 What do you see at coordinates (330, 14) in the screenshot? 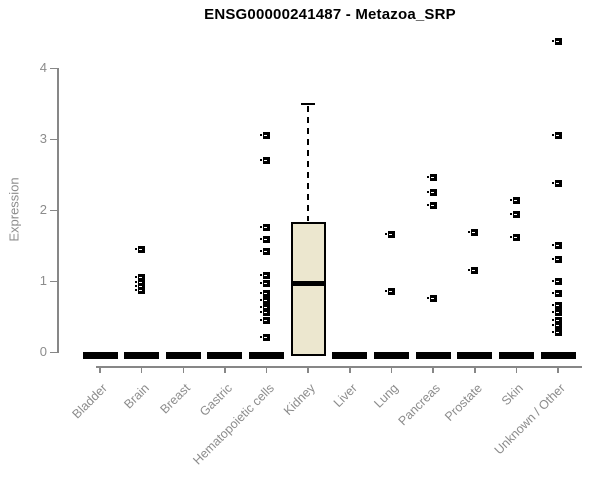
I see `chart-title: ENSG00000241487 - Metazoa_SRP` at bounding box center [330, 14].